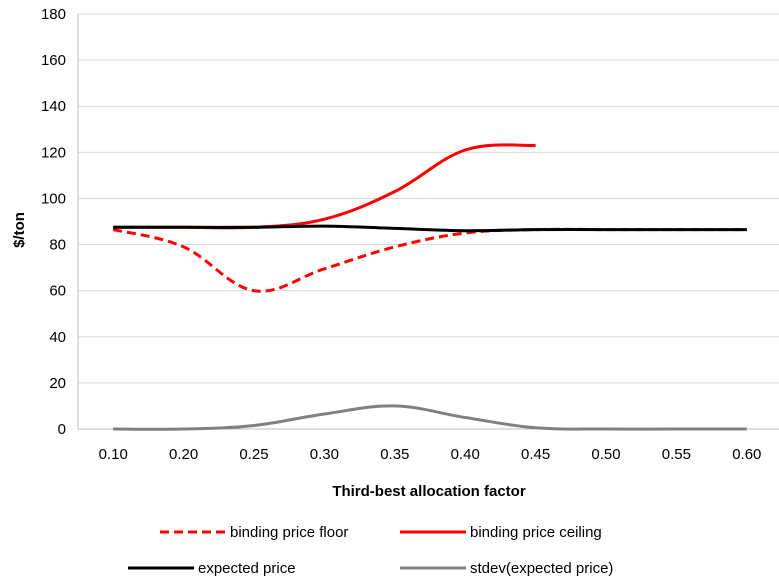  What do you see at coordinates (57, 337) in the screenshot?
I see `y-tick-label: 40` at bounding box center [57, 337].